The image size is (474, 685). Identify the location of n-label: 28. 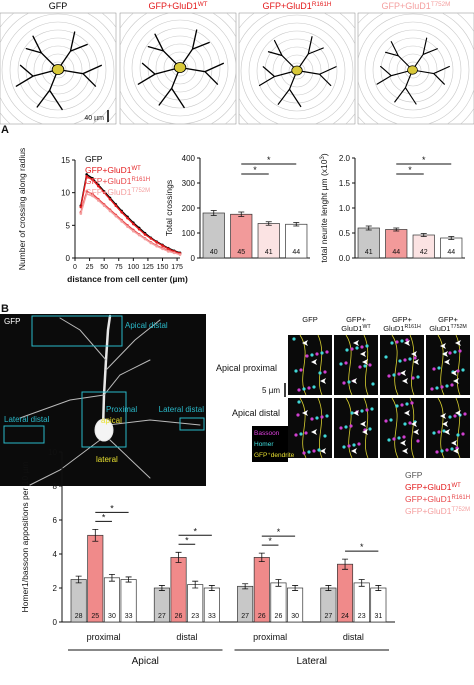
(79, 616).